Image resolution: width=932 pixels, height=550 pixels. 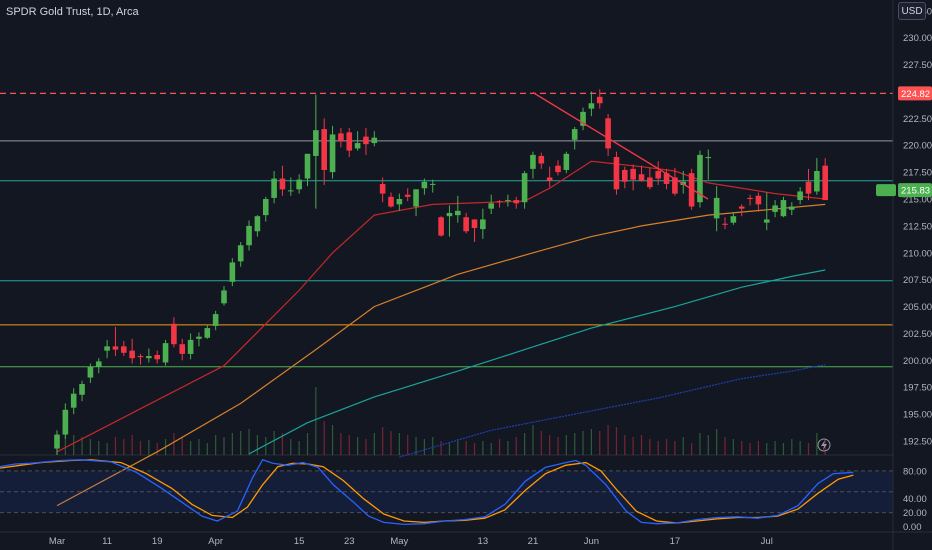 What do you see at coordinates (915, 191) in the screenshot?
I see `last-price-label: 215.83` at bounding box center [915, 191].